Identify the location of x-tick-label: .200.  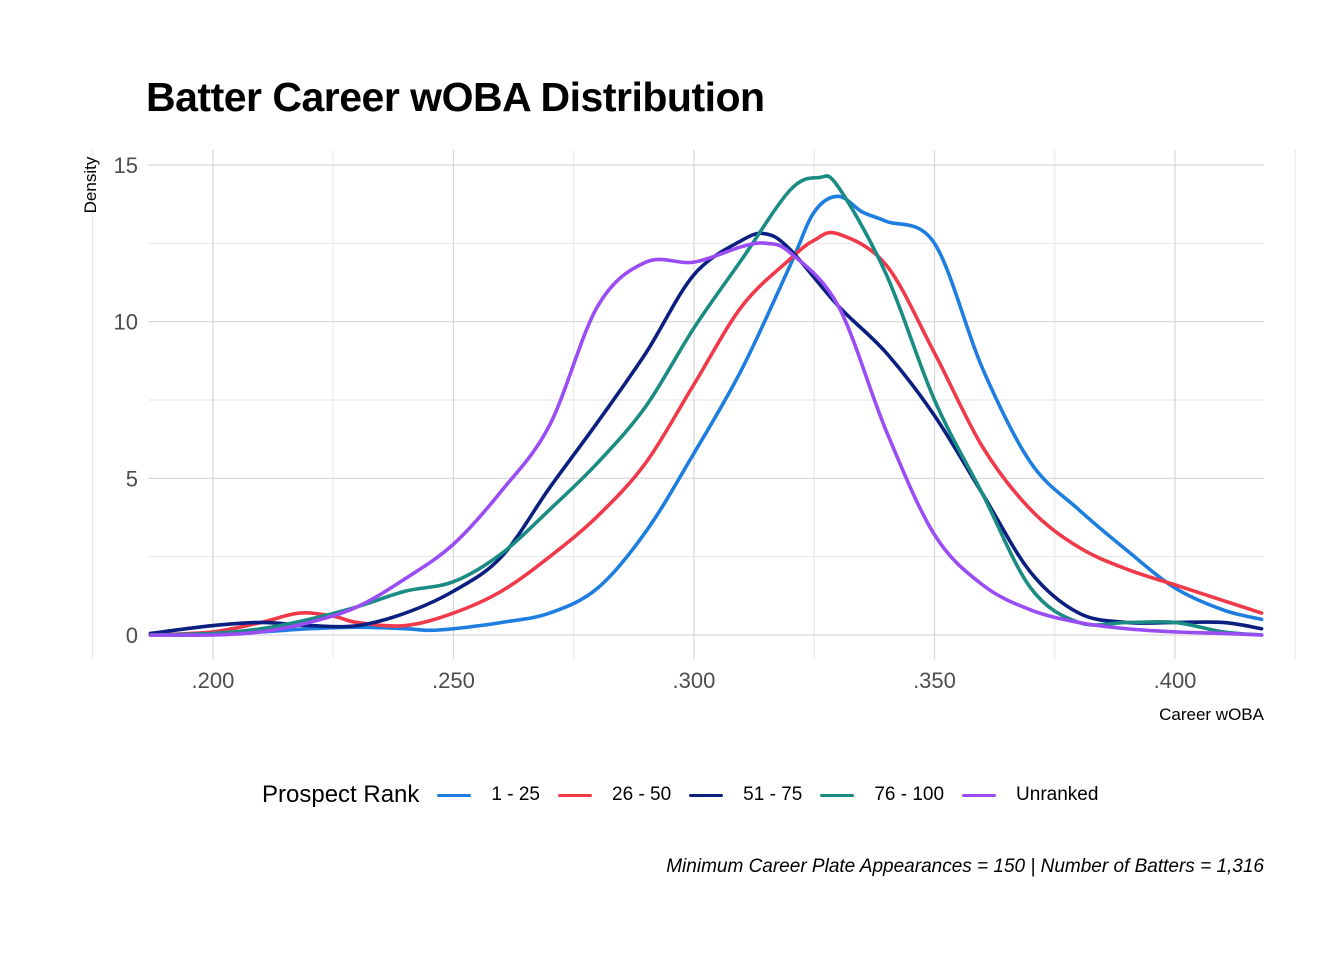
(213, 680).